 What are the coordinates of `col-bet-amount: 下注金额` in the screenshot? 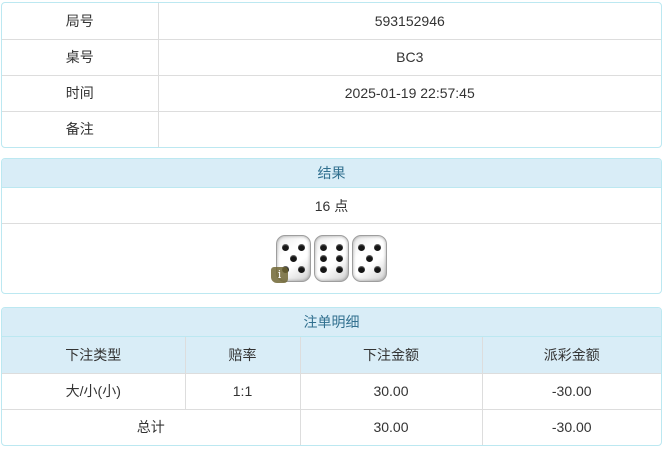 It's located at (391, 355).